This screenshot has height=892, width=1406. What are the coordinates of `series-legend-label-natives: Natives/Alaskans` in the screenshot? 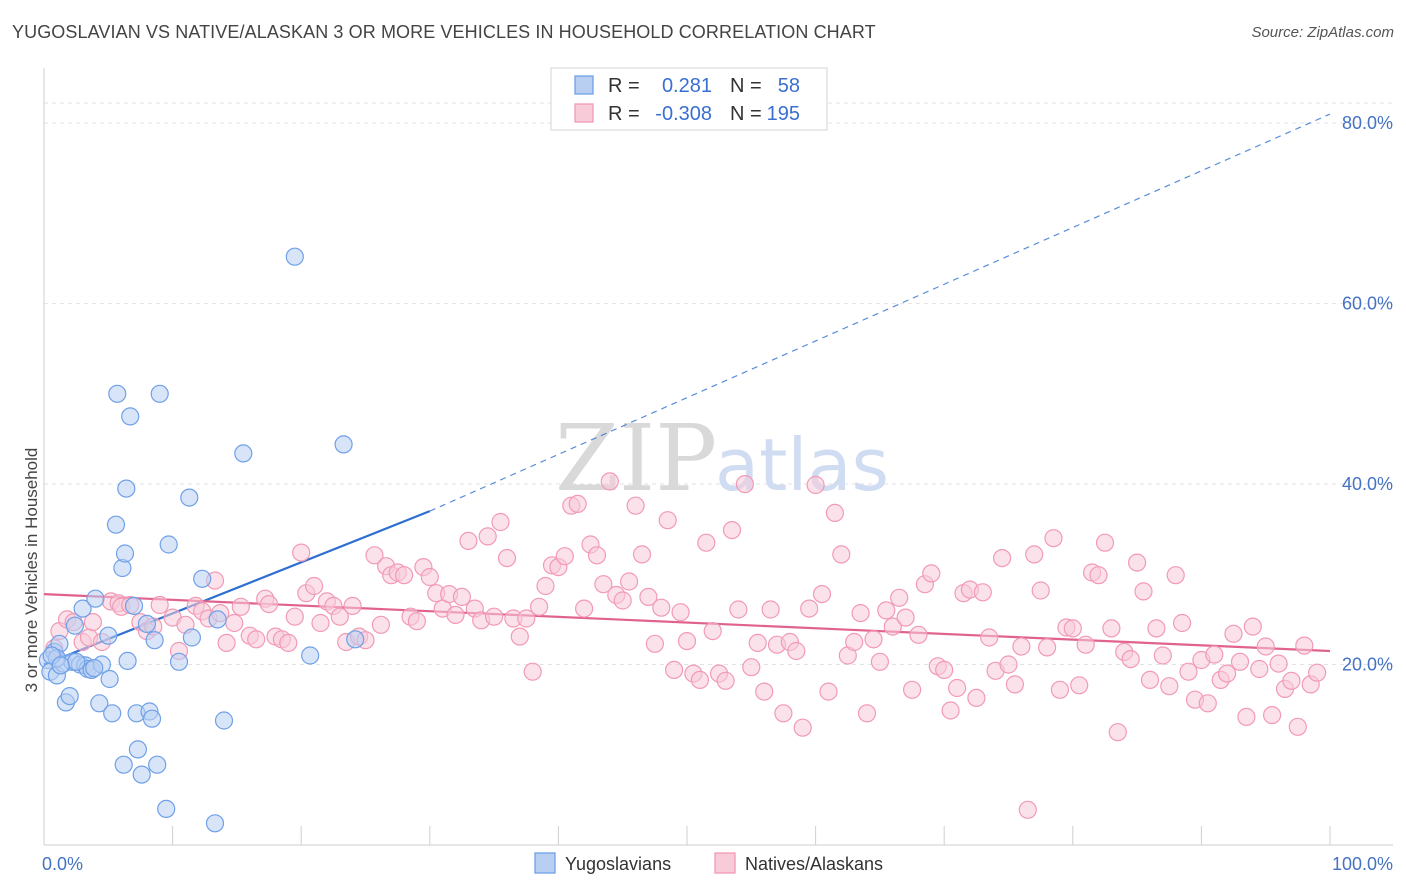 It's located at (814, 864).